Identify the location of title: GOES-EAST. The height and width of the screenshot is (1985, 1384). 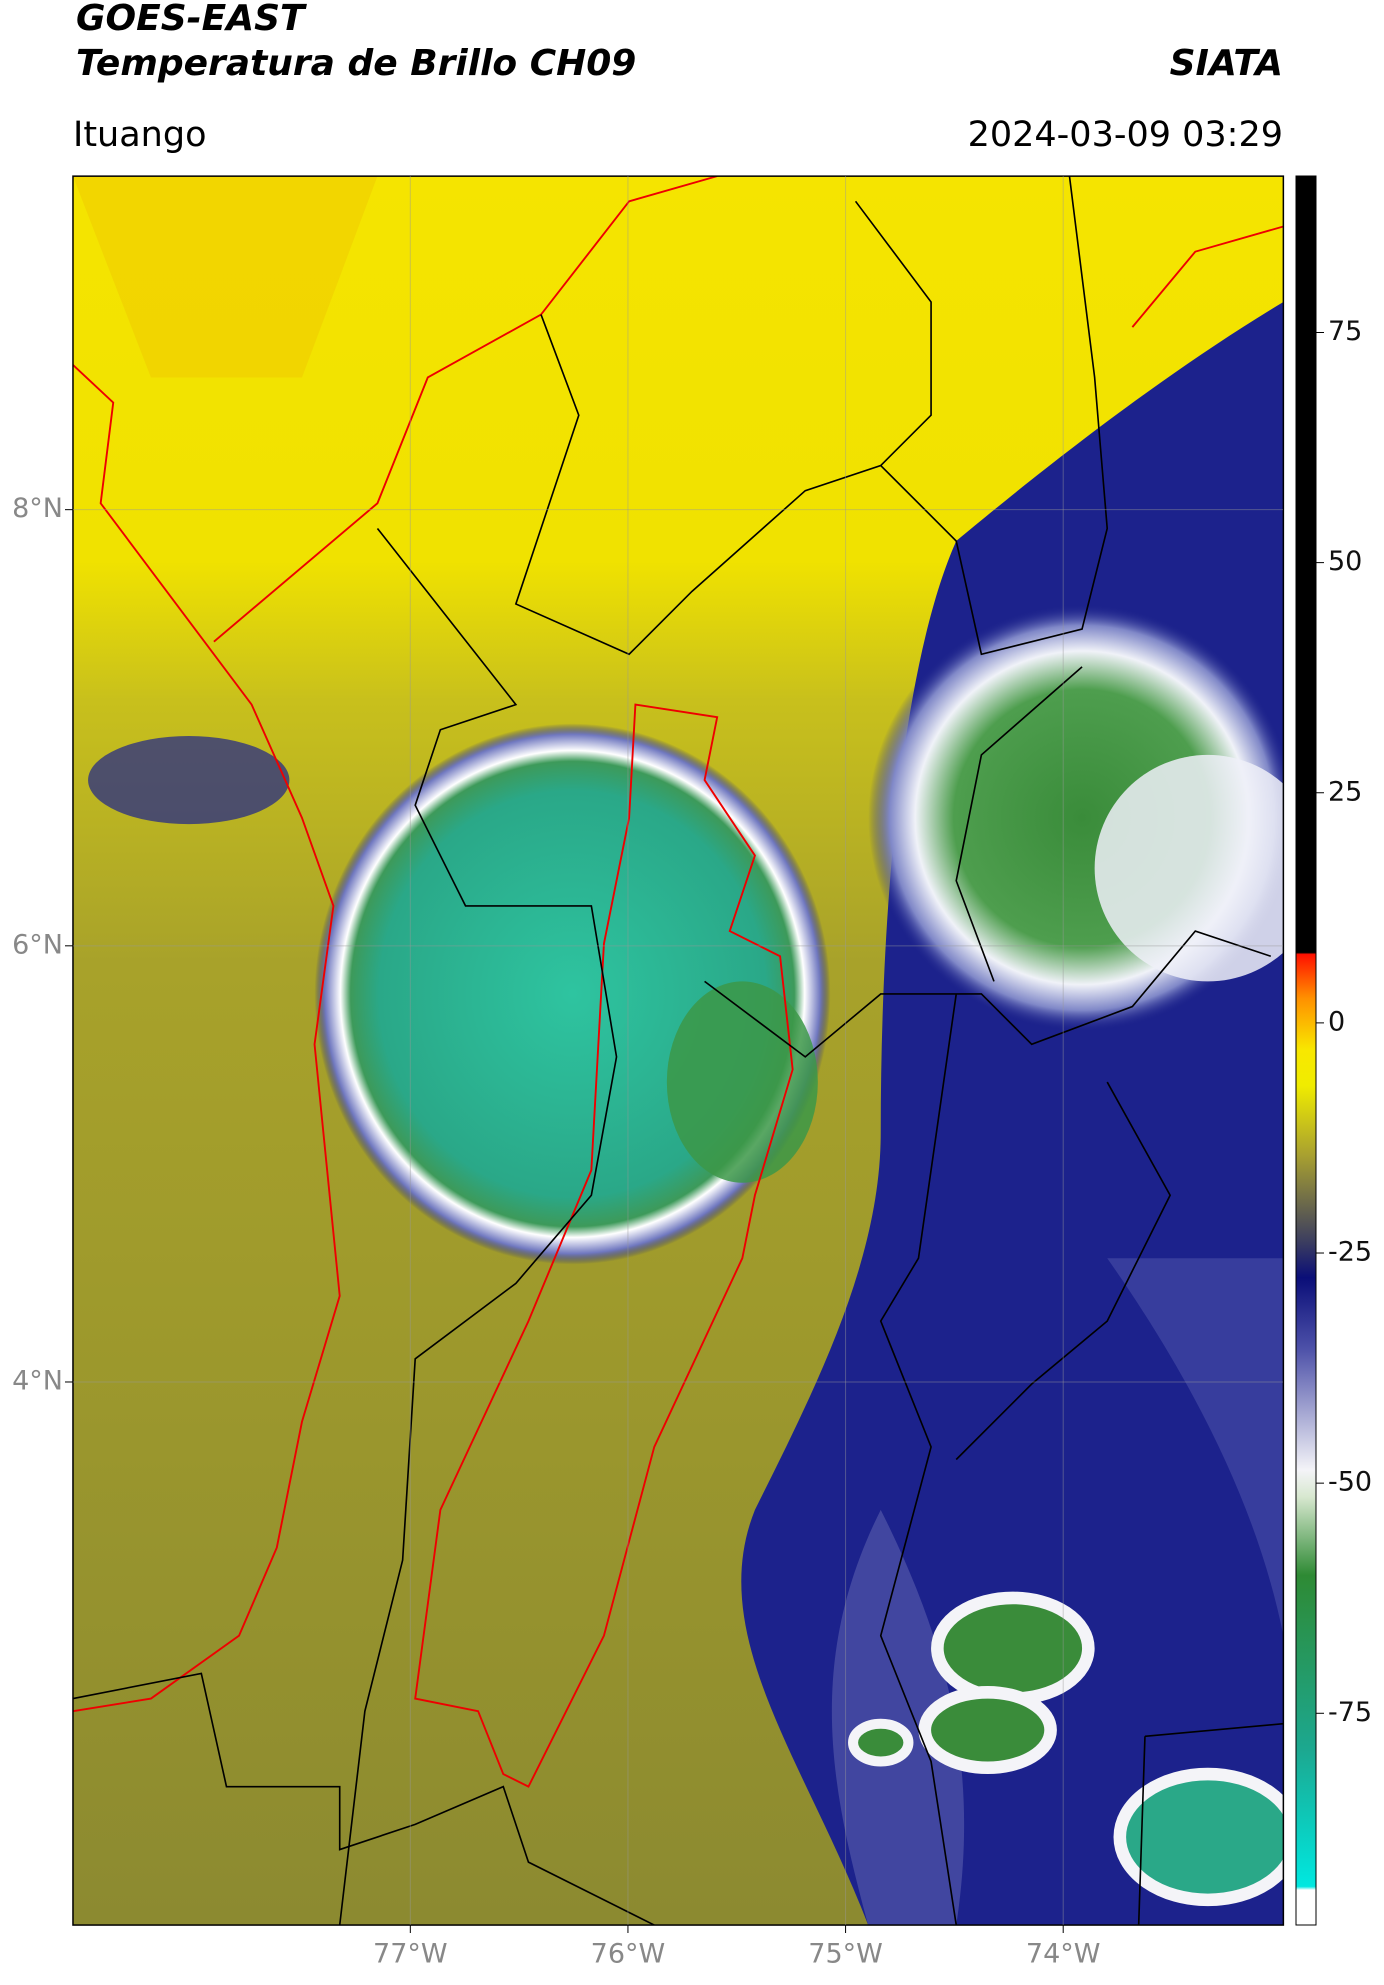
(191, 19).